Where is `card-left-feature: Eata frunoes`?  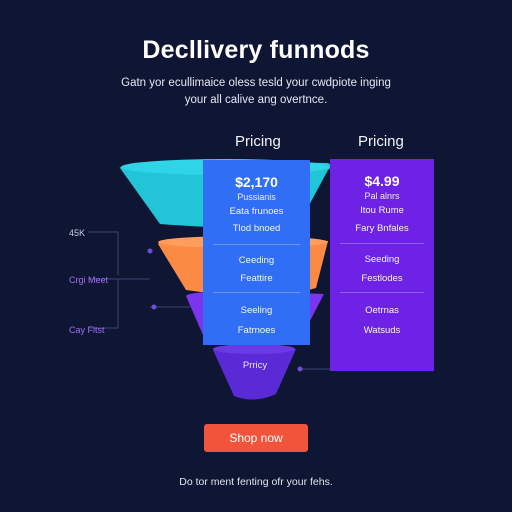
card-left-feature: Eata frunoes is located at coordinates (256, 211).